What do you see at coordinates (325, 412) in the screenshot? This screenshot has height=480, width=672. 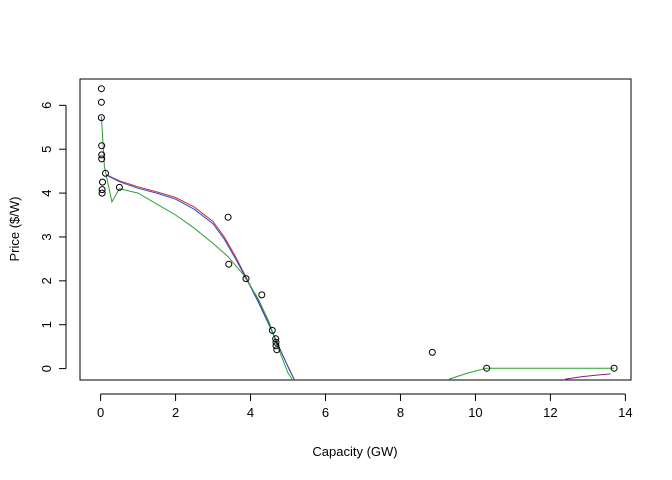 I see `x-tick-label: 6` at bounding box center [325, 412].